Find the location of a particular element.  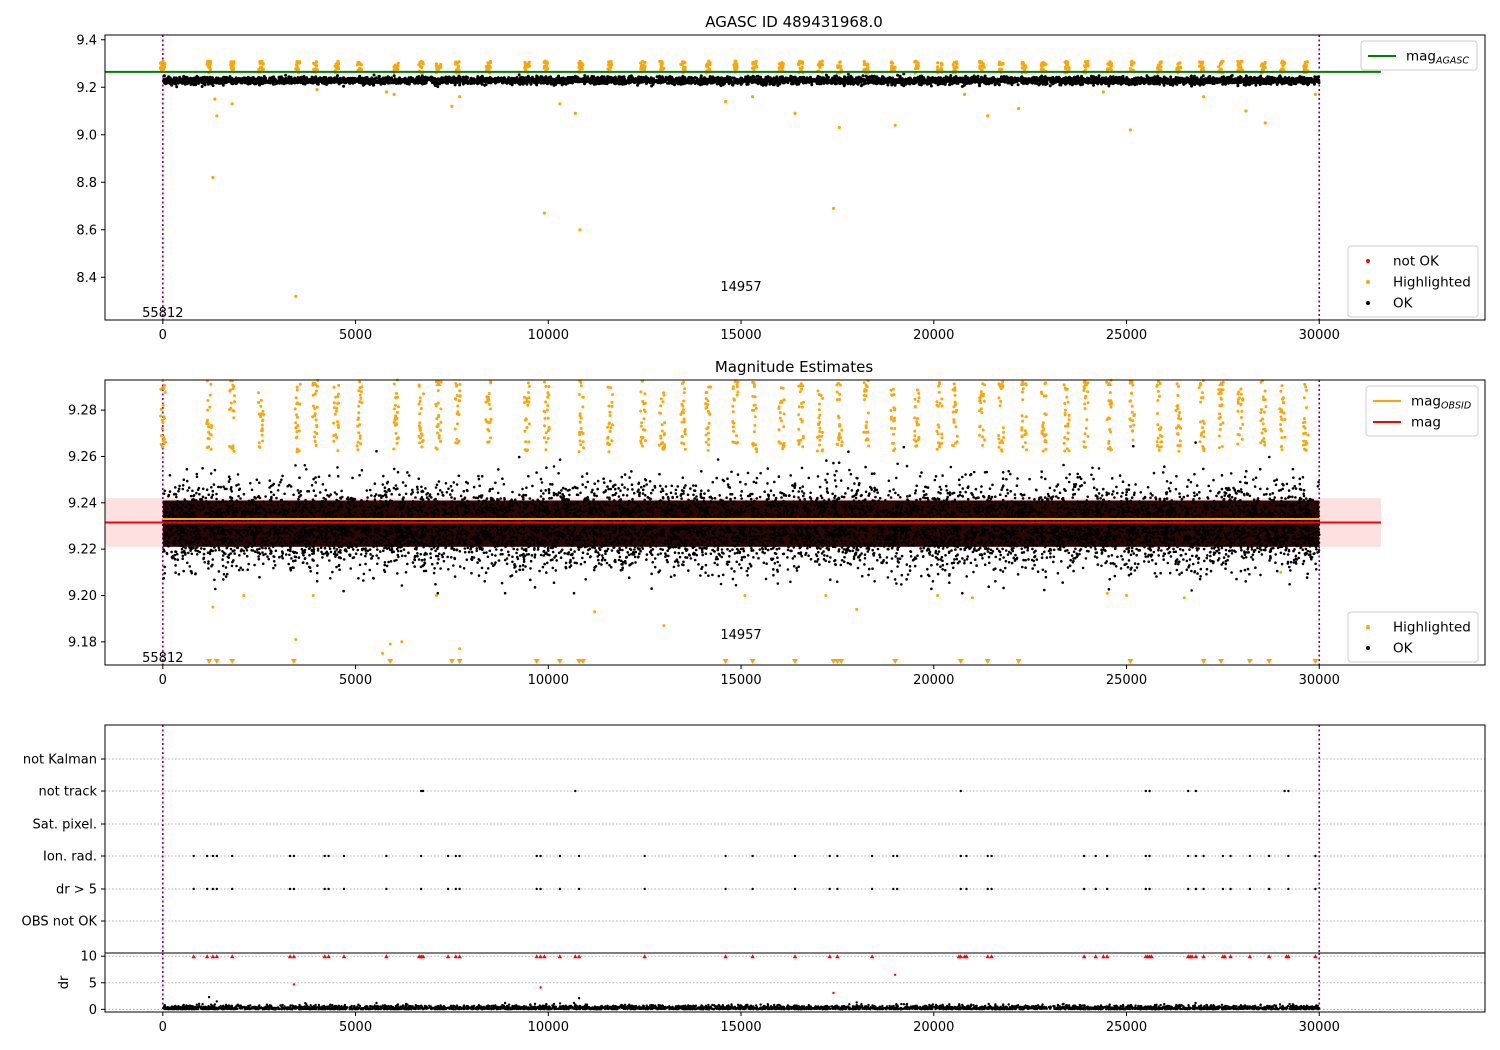

agasc-obs-labels: 55812 14957 is located at coordinates (452, 300).